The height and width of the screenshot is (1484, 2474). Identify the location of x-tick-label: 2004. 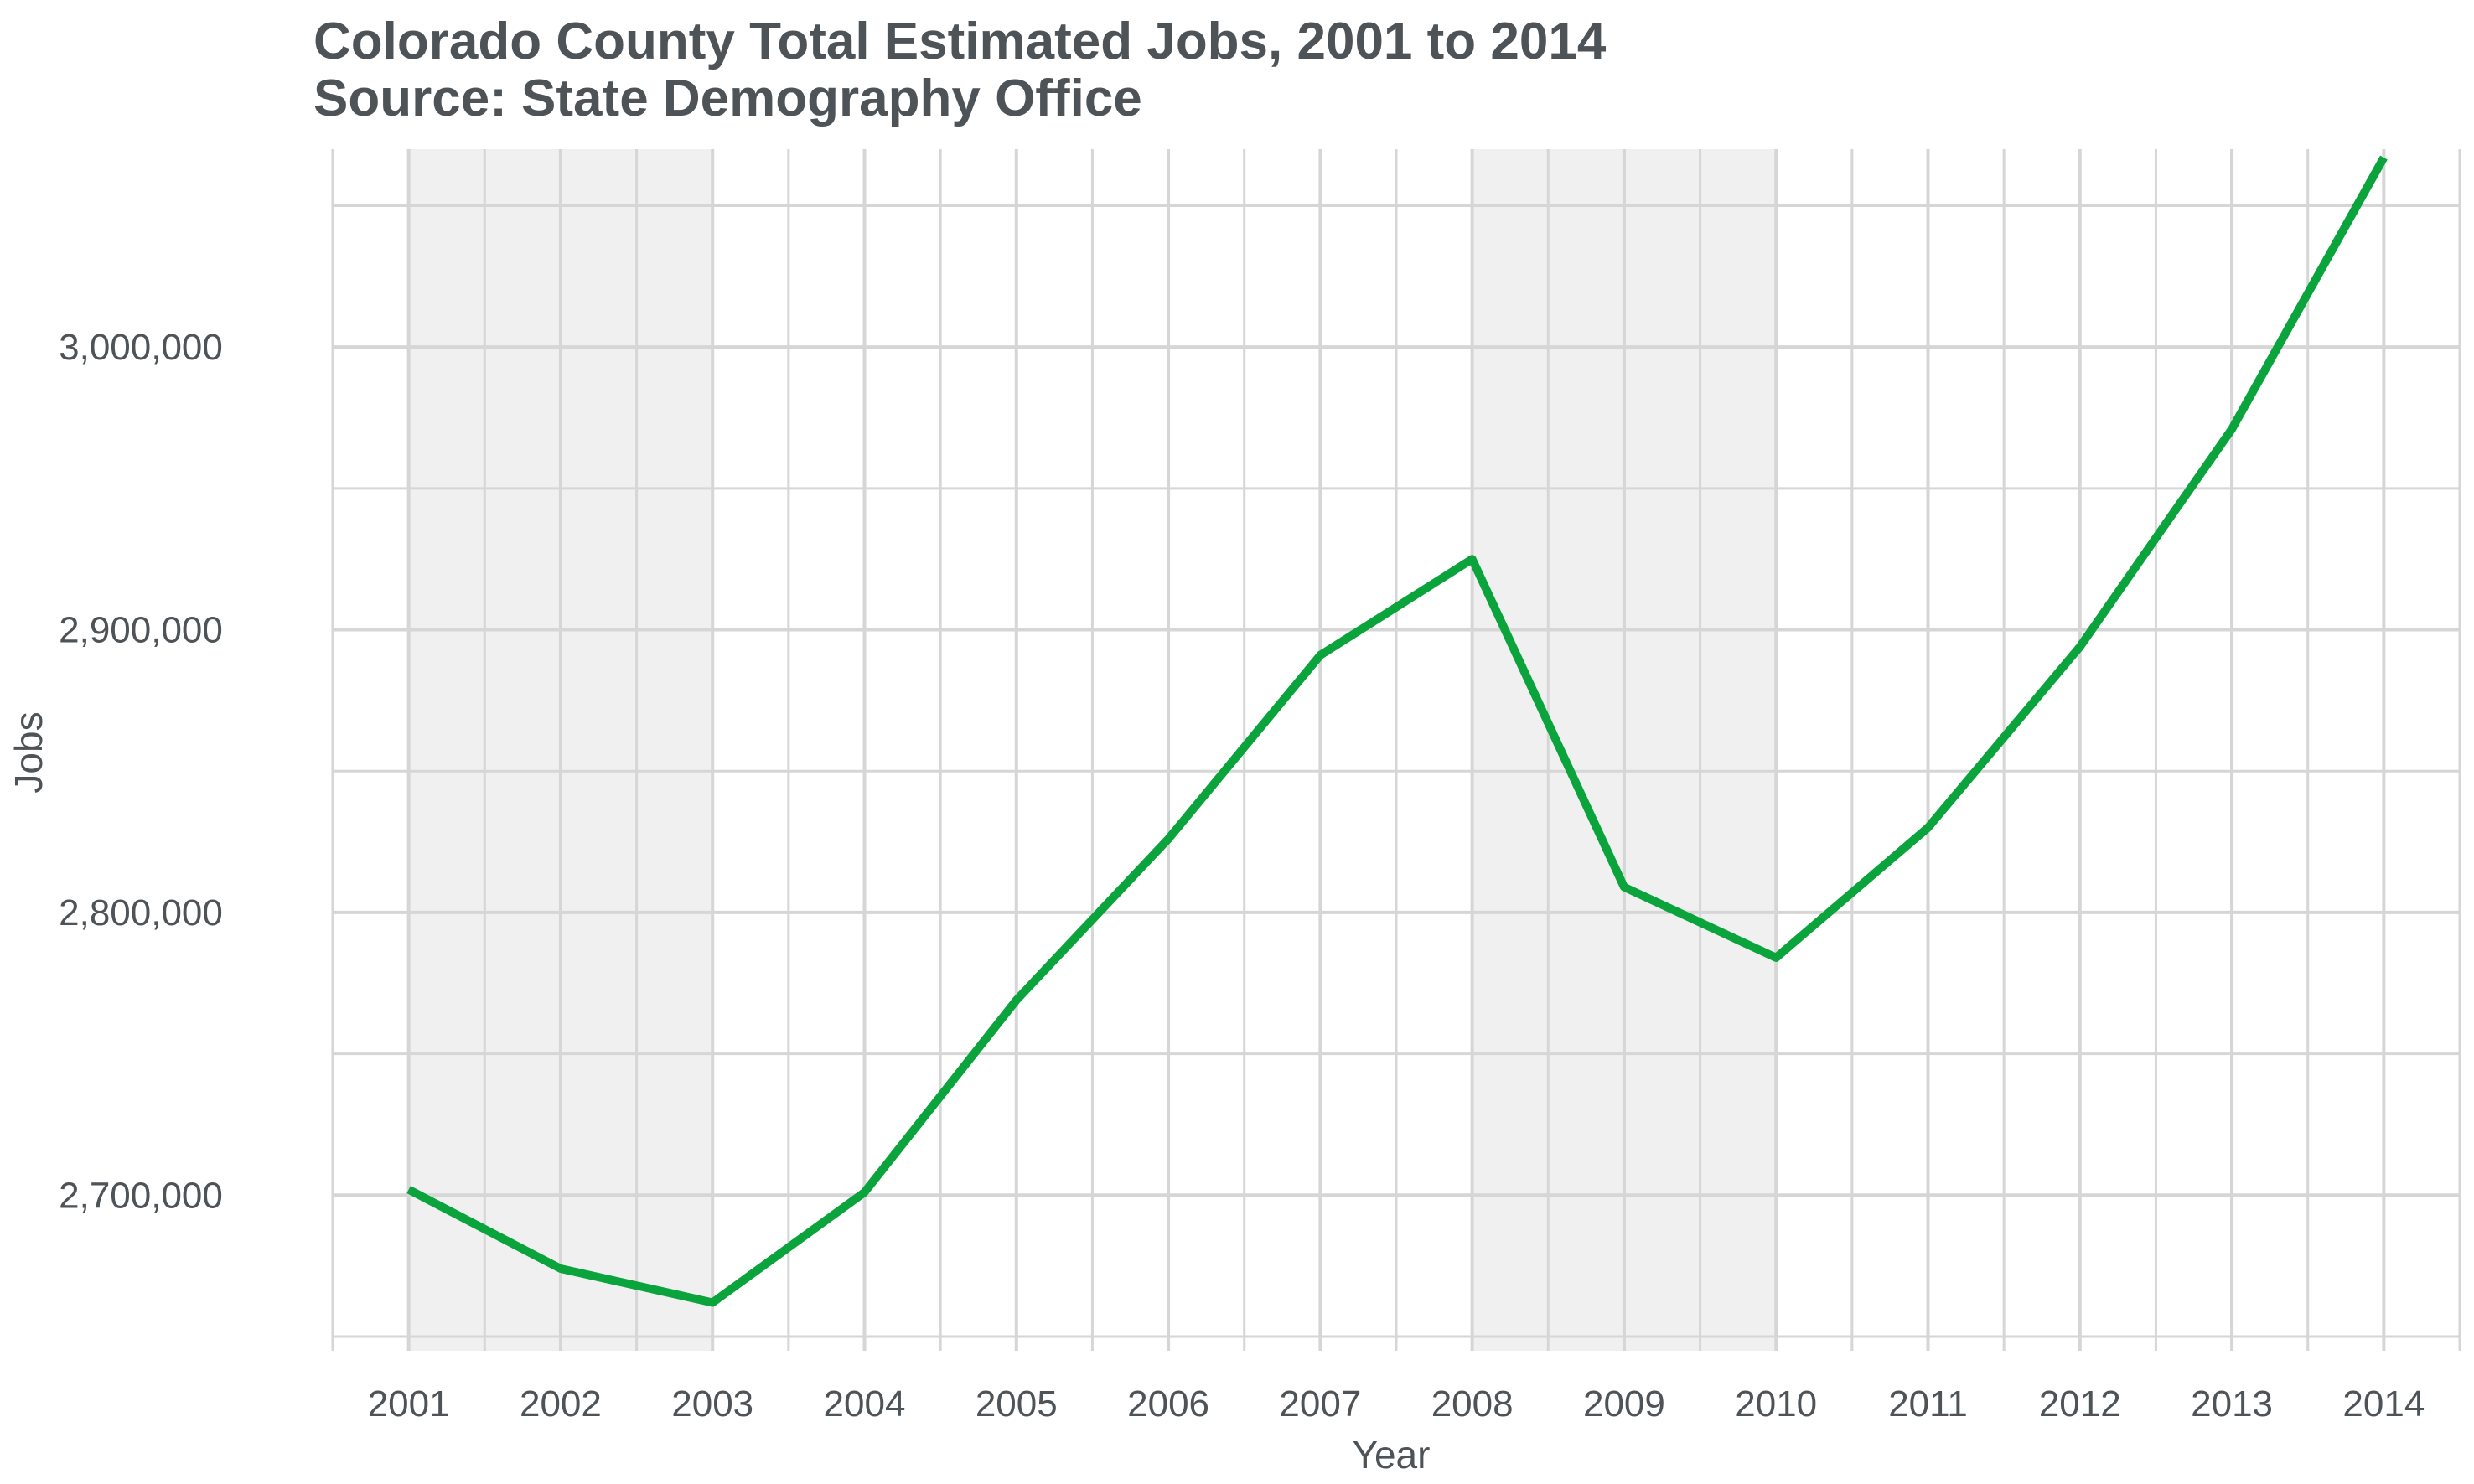
(865, 1404).